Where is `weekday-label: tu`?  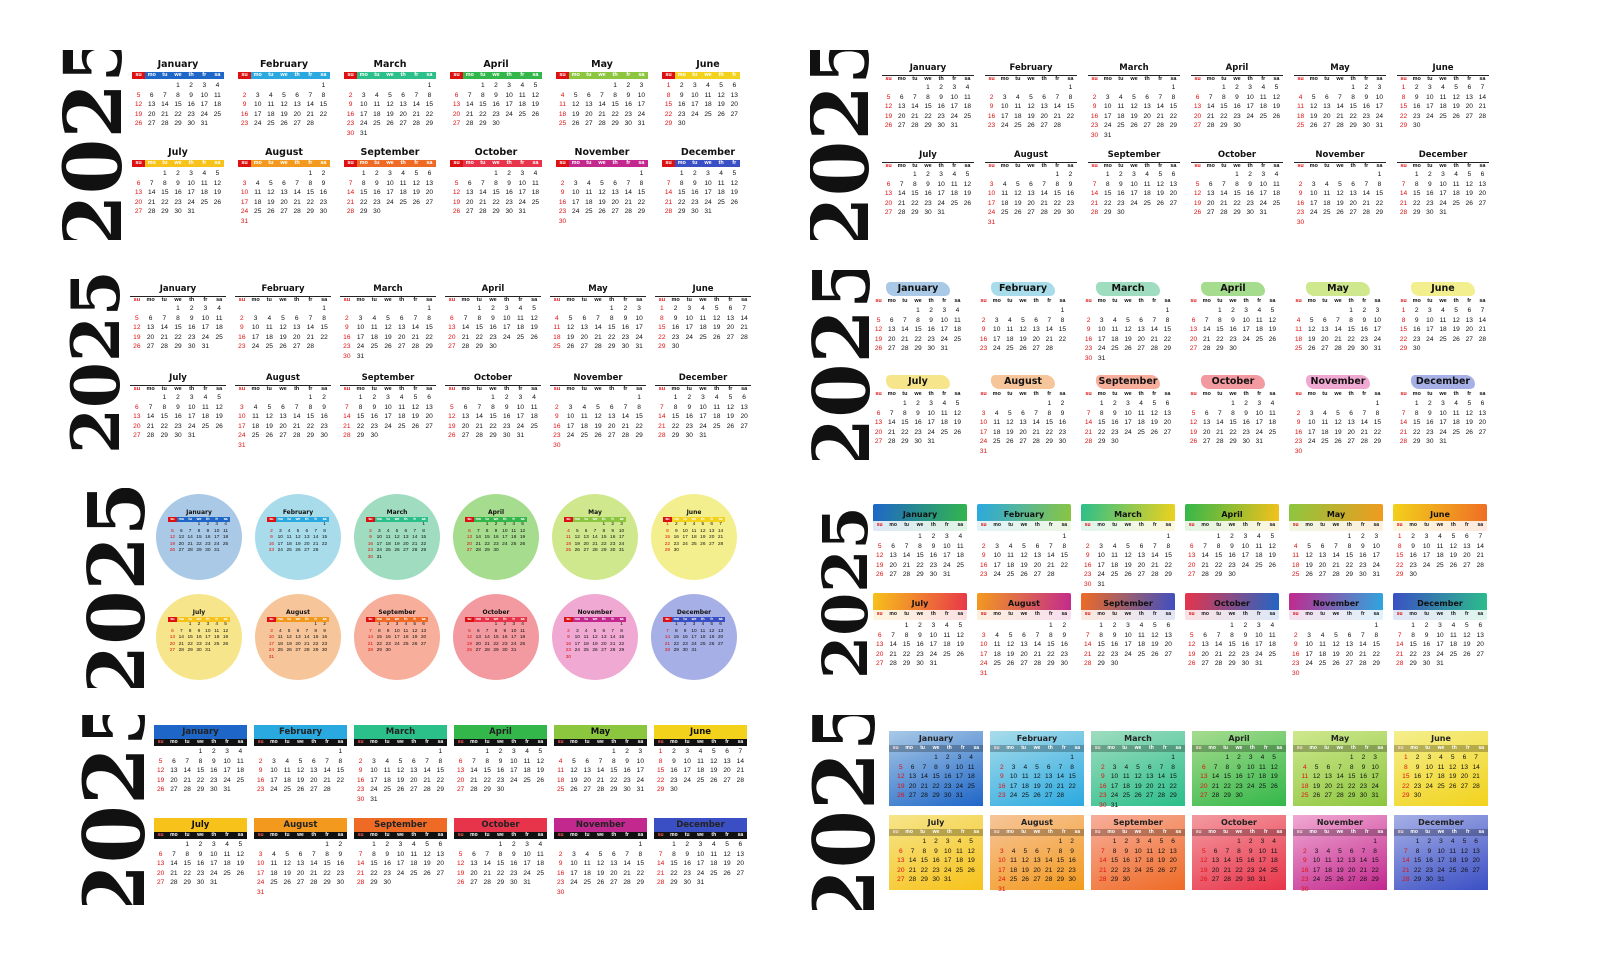
weekday-label: tu is located at coordinates (1010, 301).